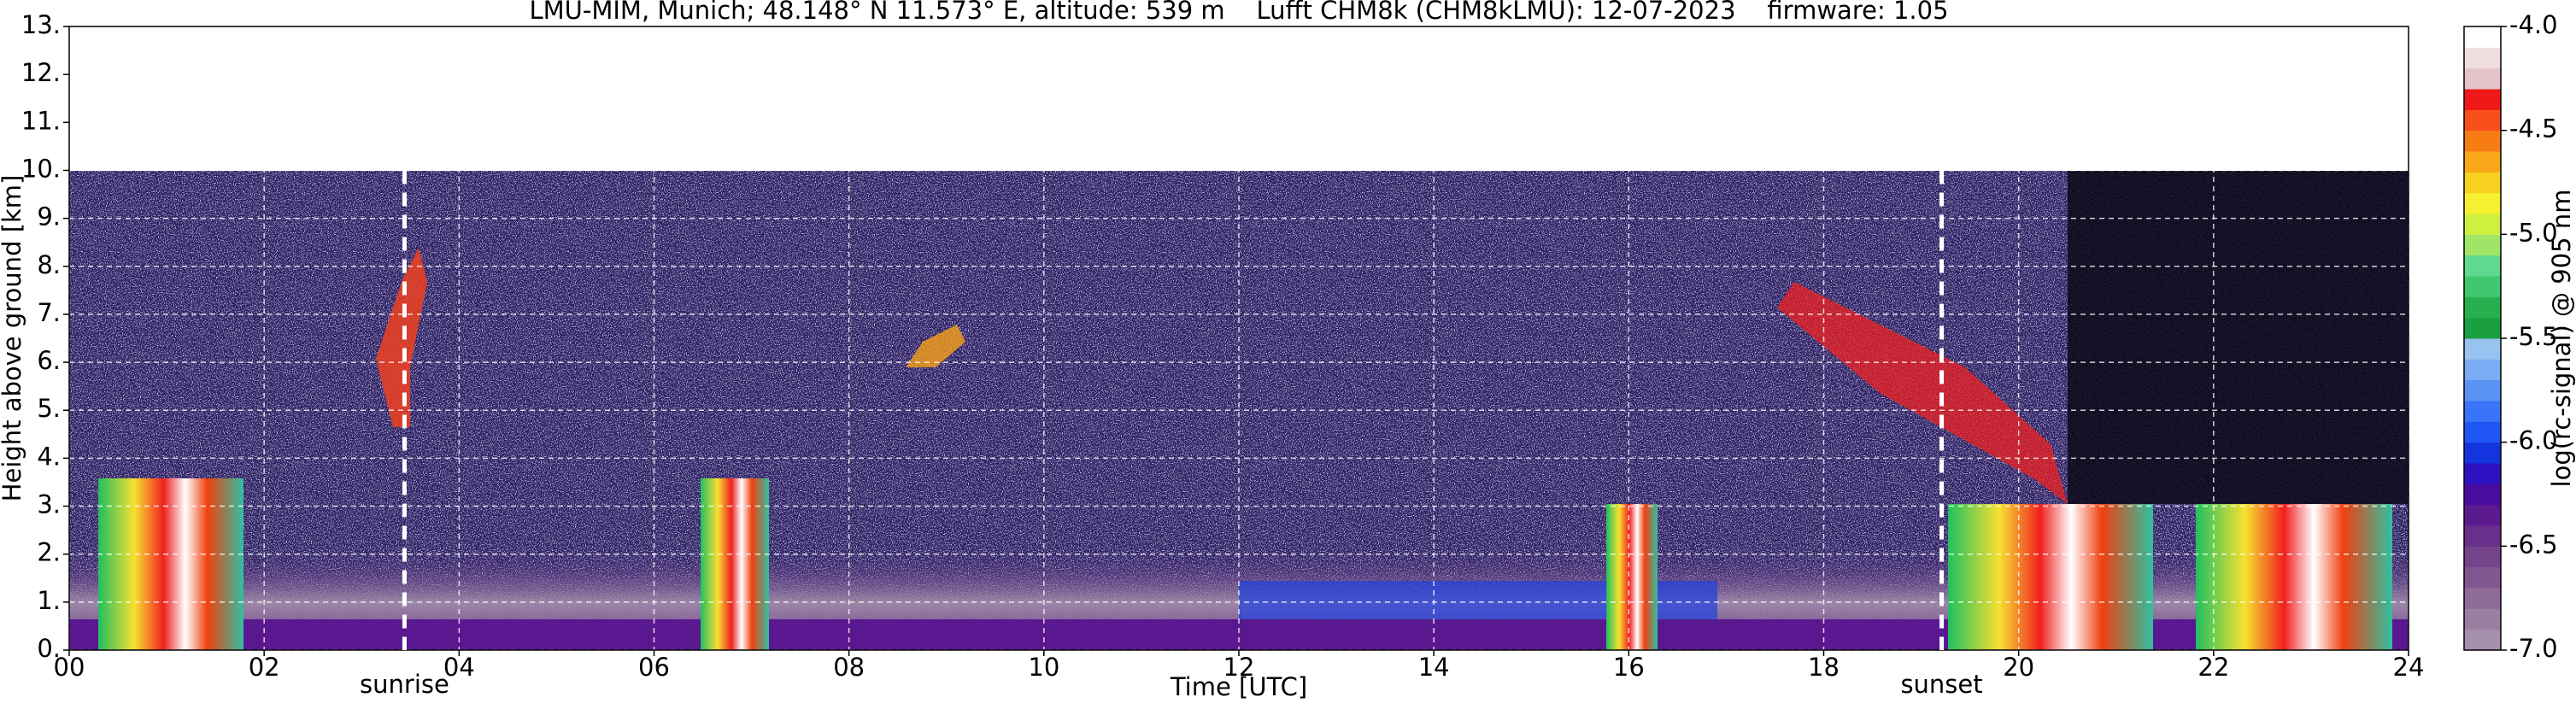 This screenshot has width=2576, height=709. Describe the element at coordinates (264, 667) in the screenshot. I see `x-tick-label: 02` at that location.